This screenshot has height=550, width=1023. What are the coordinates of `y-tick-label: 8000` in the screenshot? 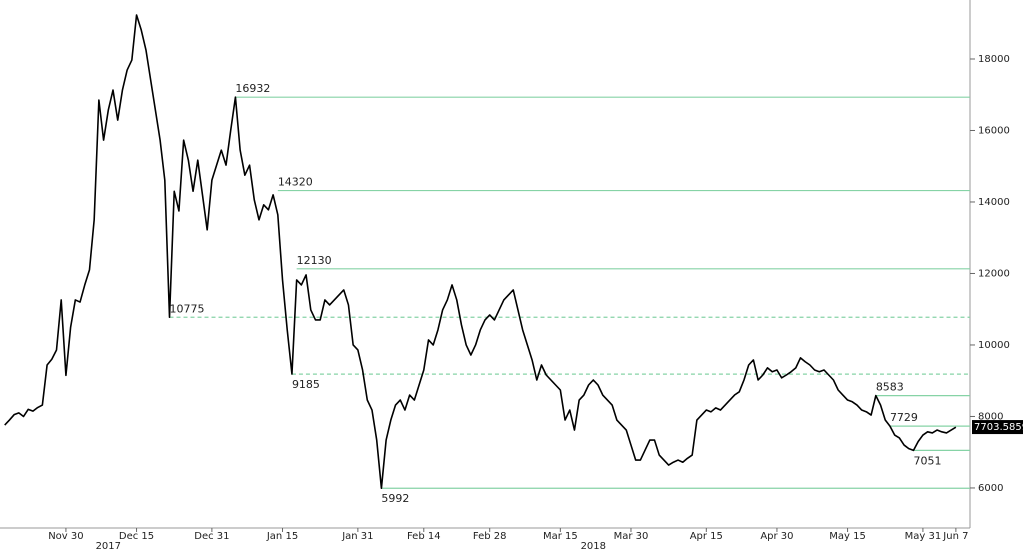 It's located at (990, 416).